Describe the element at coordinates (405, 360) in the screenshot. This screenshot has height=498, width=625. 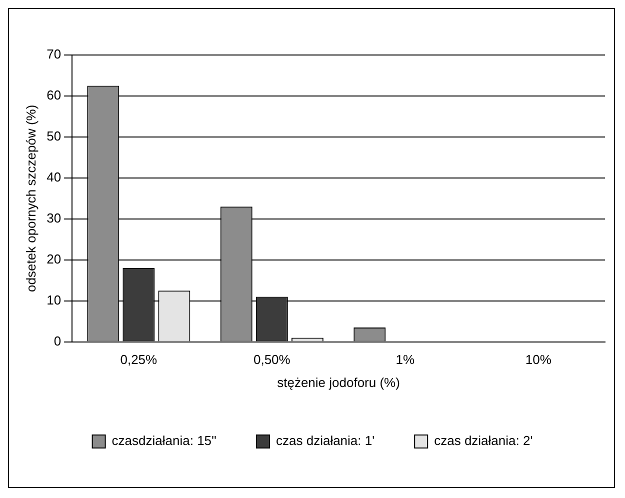
I see `x-tick-label: 1%` at that location.